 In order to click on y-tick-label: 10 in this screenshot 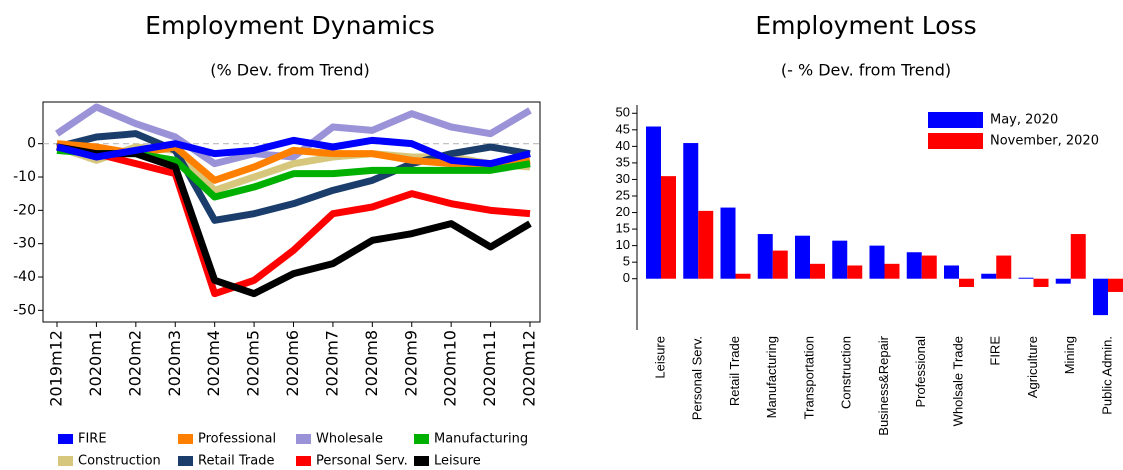, I will do `click(623, 244)`.